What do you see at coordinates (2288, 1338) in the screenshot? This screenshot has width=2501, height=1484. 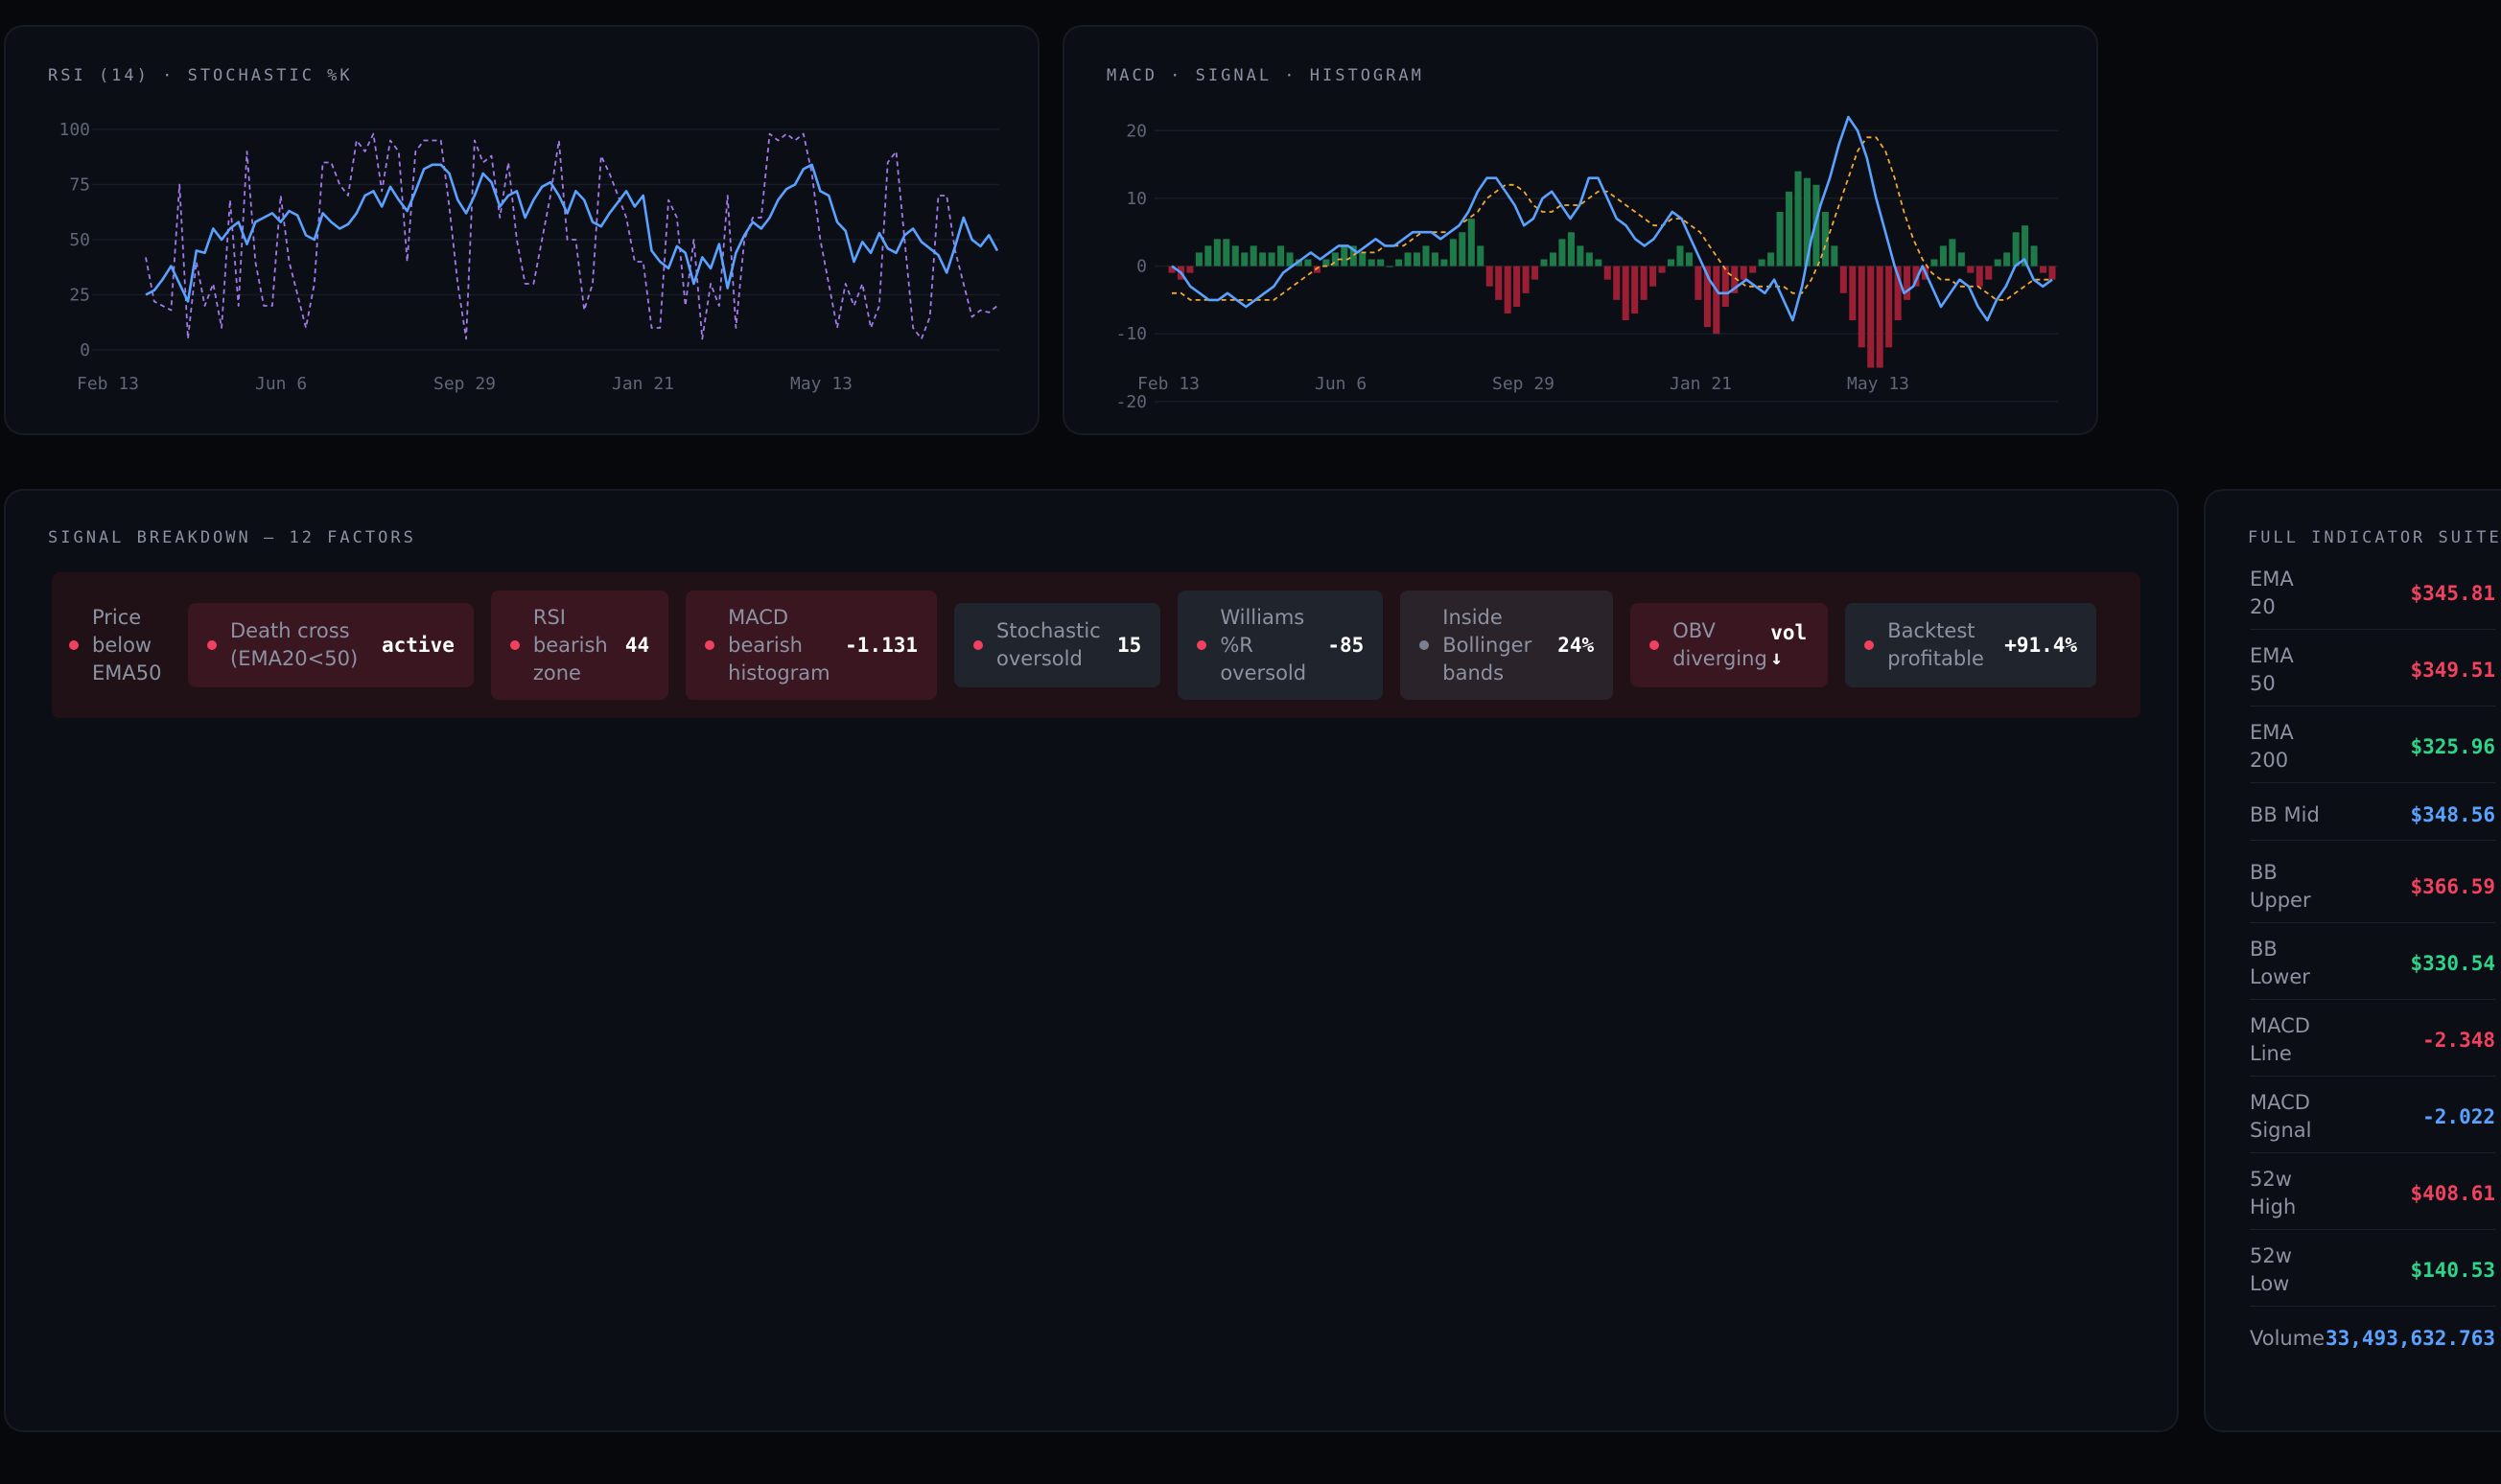 I see `indicator-label: Volume` at bounding box center [2288, 1338].